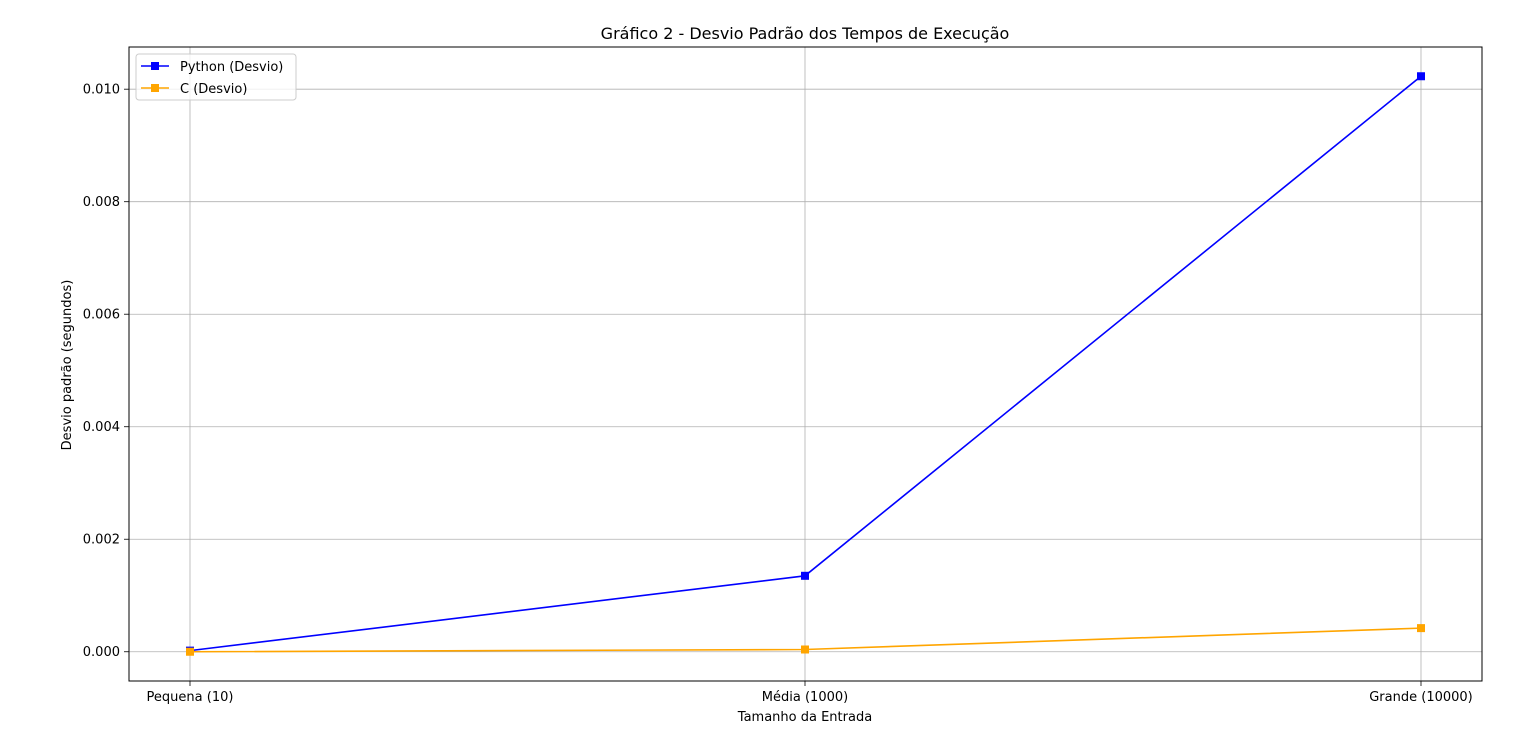  I want to click on x-axis-label: Tamanho da Entrada, so click(804, 717).